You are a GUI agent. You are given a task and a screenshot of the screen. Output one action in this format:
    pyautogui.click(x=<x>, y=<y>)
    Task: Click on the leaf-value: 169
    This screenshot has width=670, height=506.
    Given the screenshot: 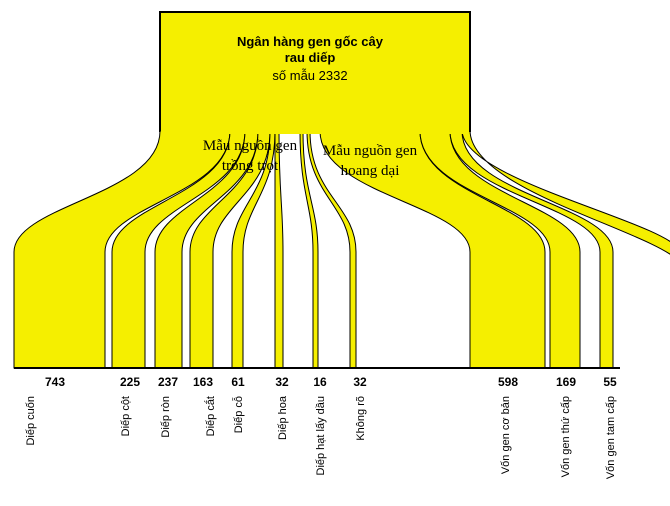 What is the action you would take?
    pyautogui.click(x=566, y=382)
    